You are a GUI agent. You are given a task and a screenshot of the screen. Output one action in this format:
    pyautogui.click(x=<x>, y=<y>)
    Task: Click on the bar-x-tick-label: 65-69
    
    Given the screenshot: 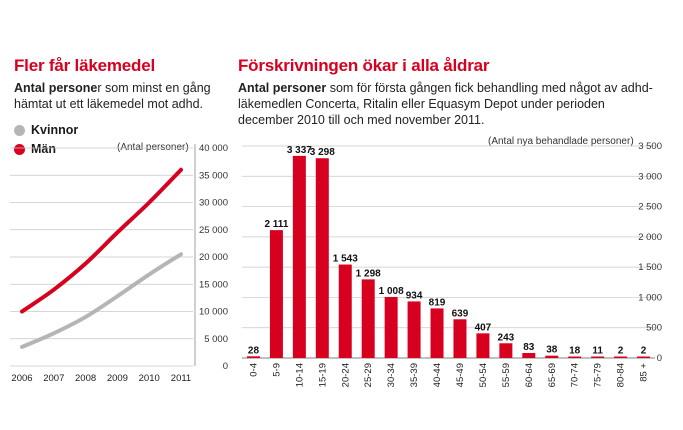 What is the action you would take?
    pyautogui.click(x=552, y=375)
    